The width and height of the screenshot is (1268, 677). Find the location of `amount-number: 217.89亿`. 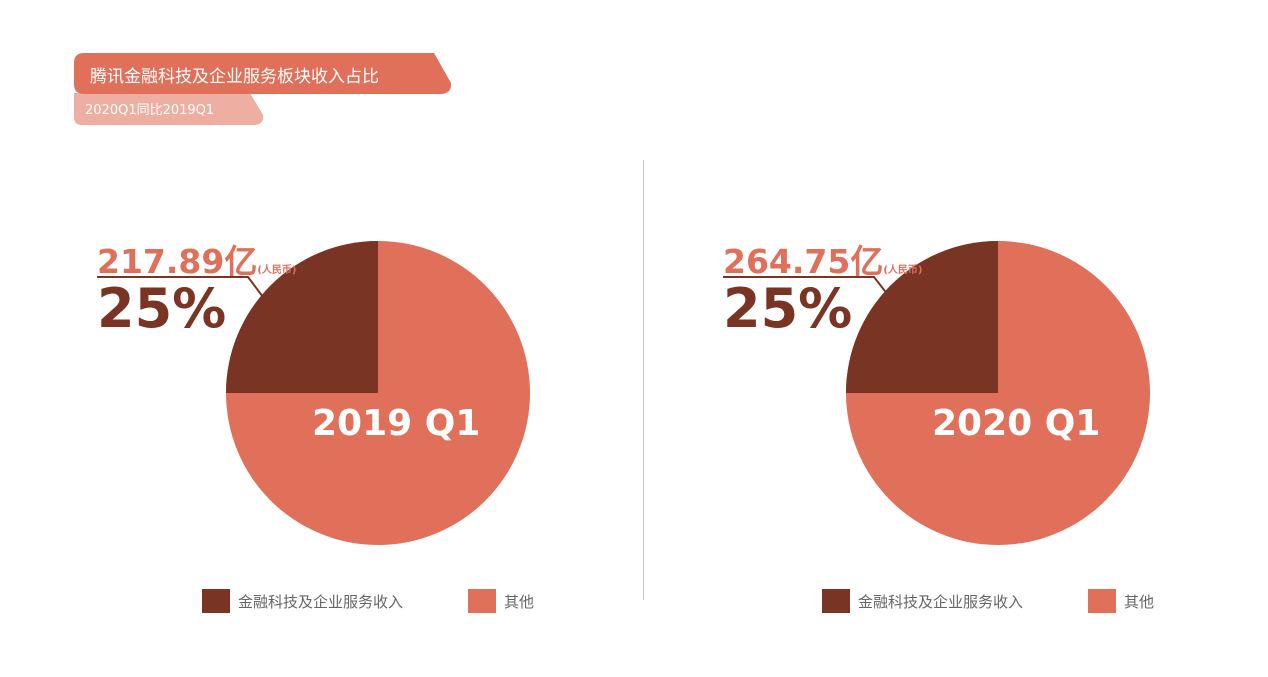

amount-number: 217.89亿 is located at coordinates (177, 261).